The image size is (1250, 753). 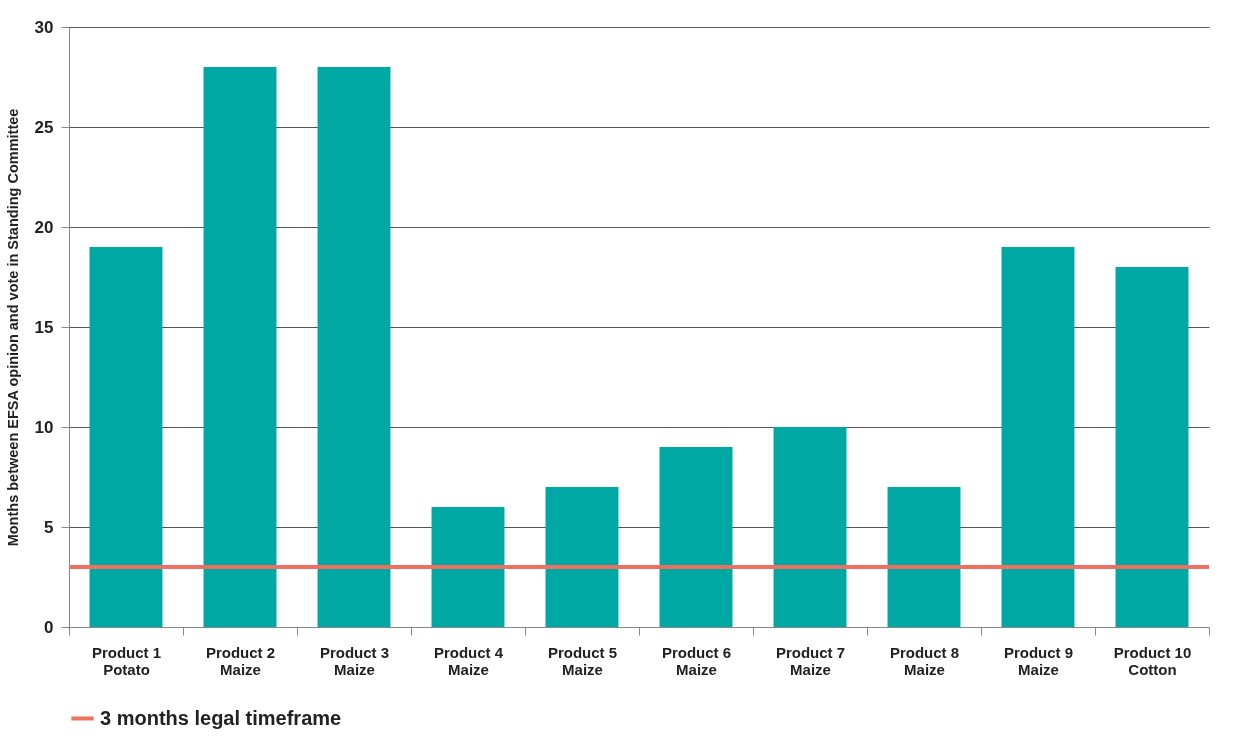 What do you see at coordinates (1152, 660) in the screenshot?
I see `x-tick-label: Product 10 Cotton` at bounding box center [1152, 660].